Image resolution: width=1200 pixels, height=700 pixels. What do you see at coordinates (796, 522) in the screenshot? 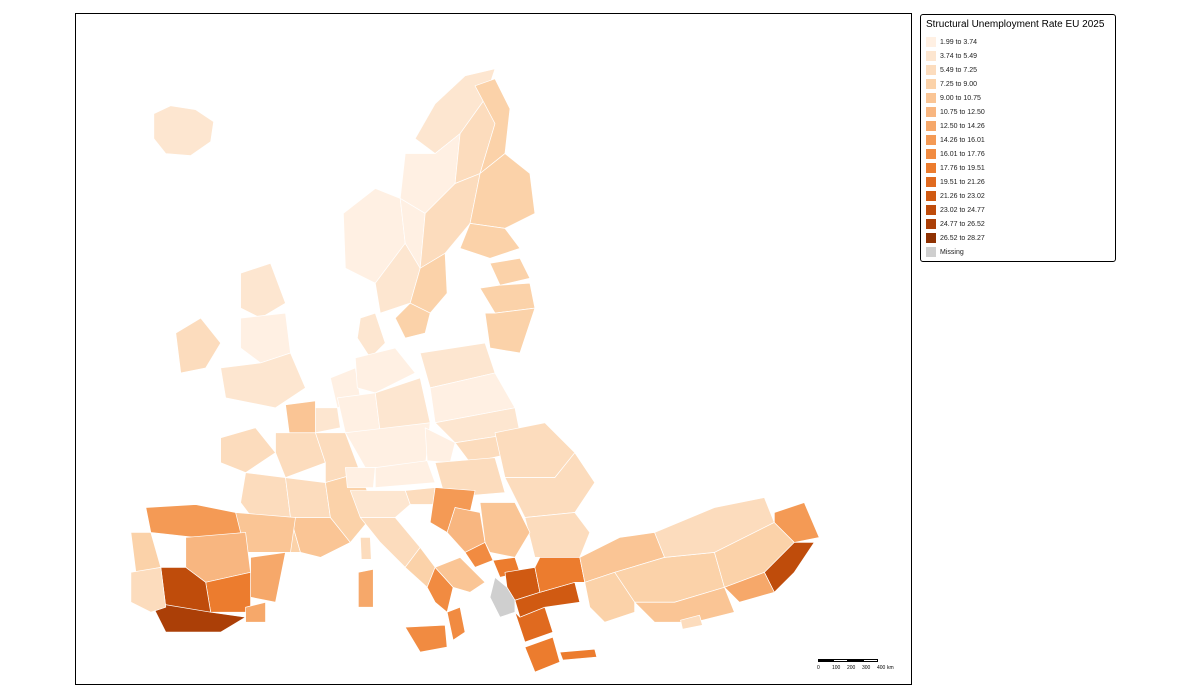
I see `region-turkey-far-east` at bounding box center [796, 522].